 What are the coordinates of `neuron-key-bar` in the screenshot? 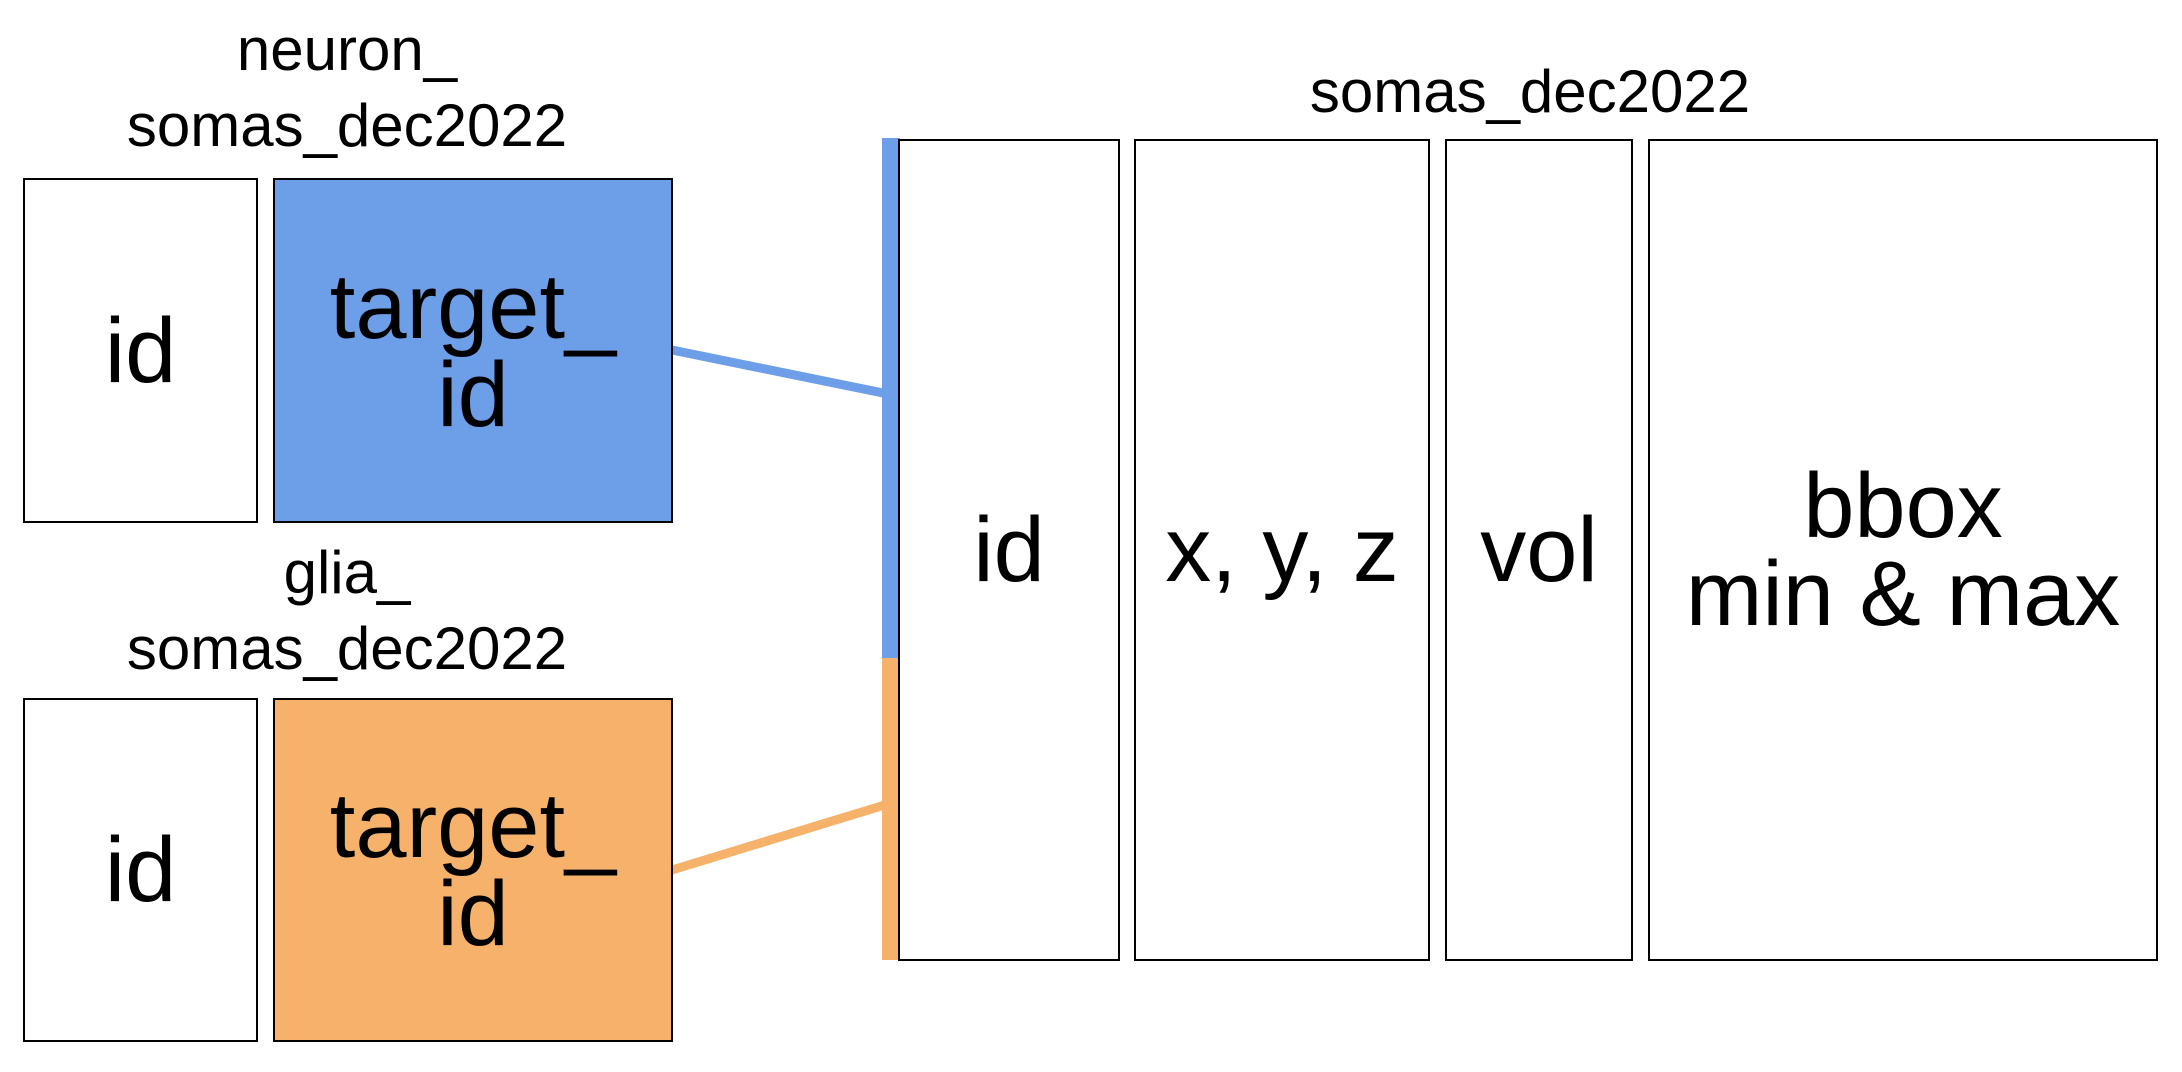 It's located at (891, 399).